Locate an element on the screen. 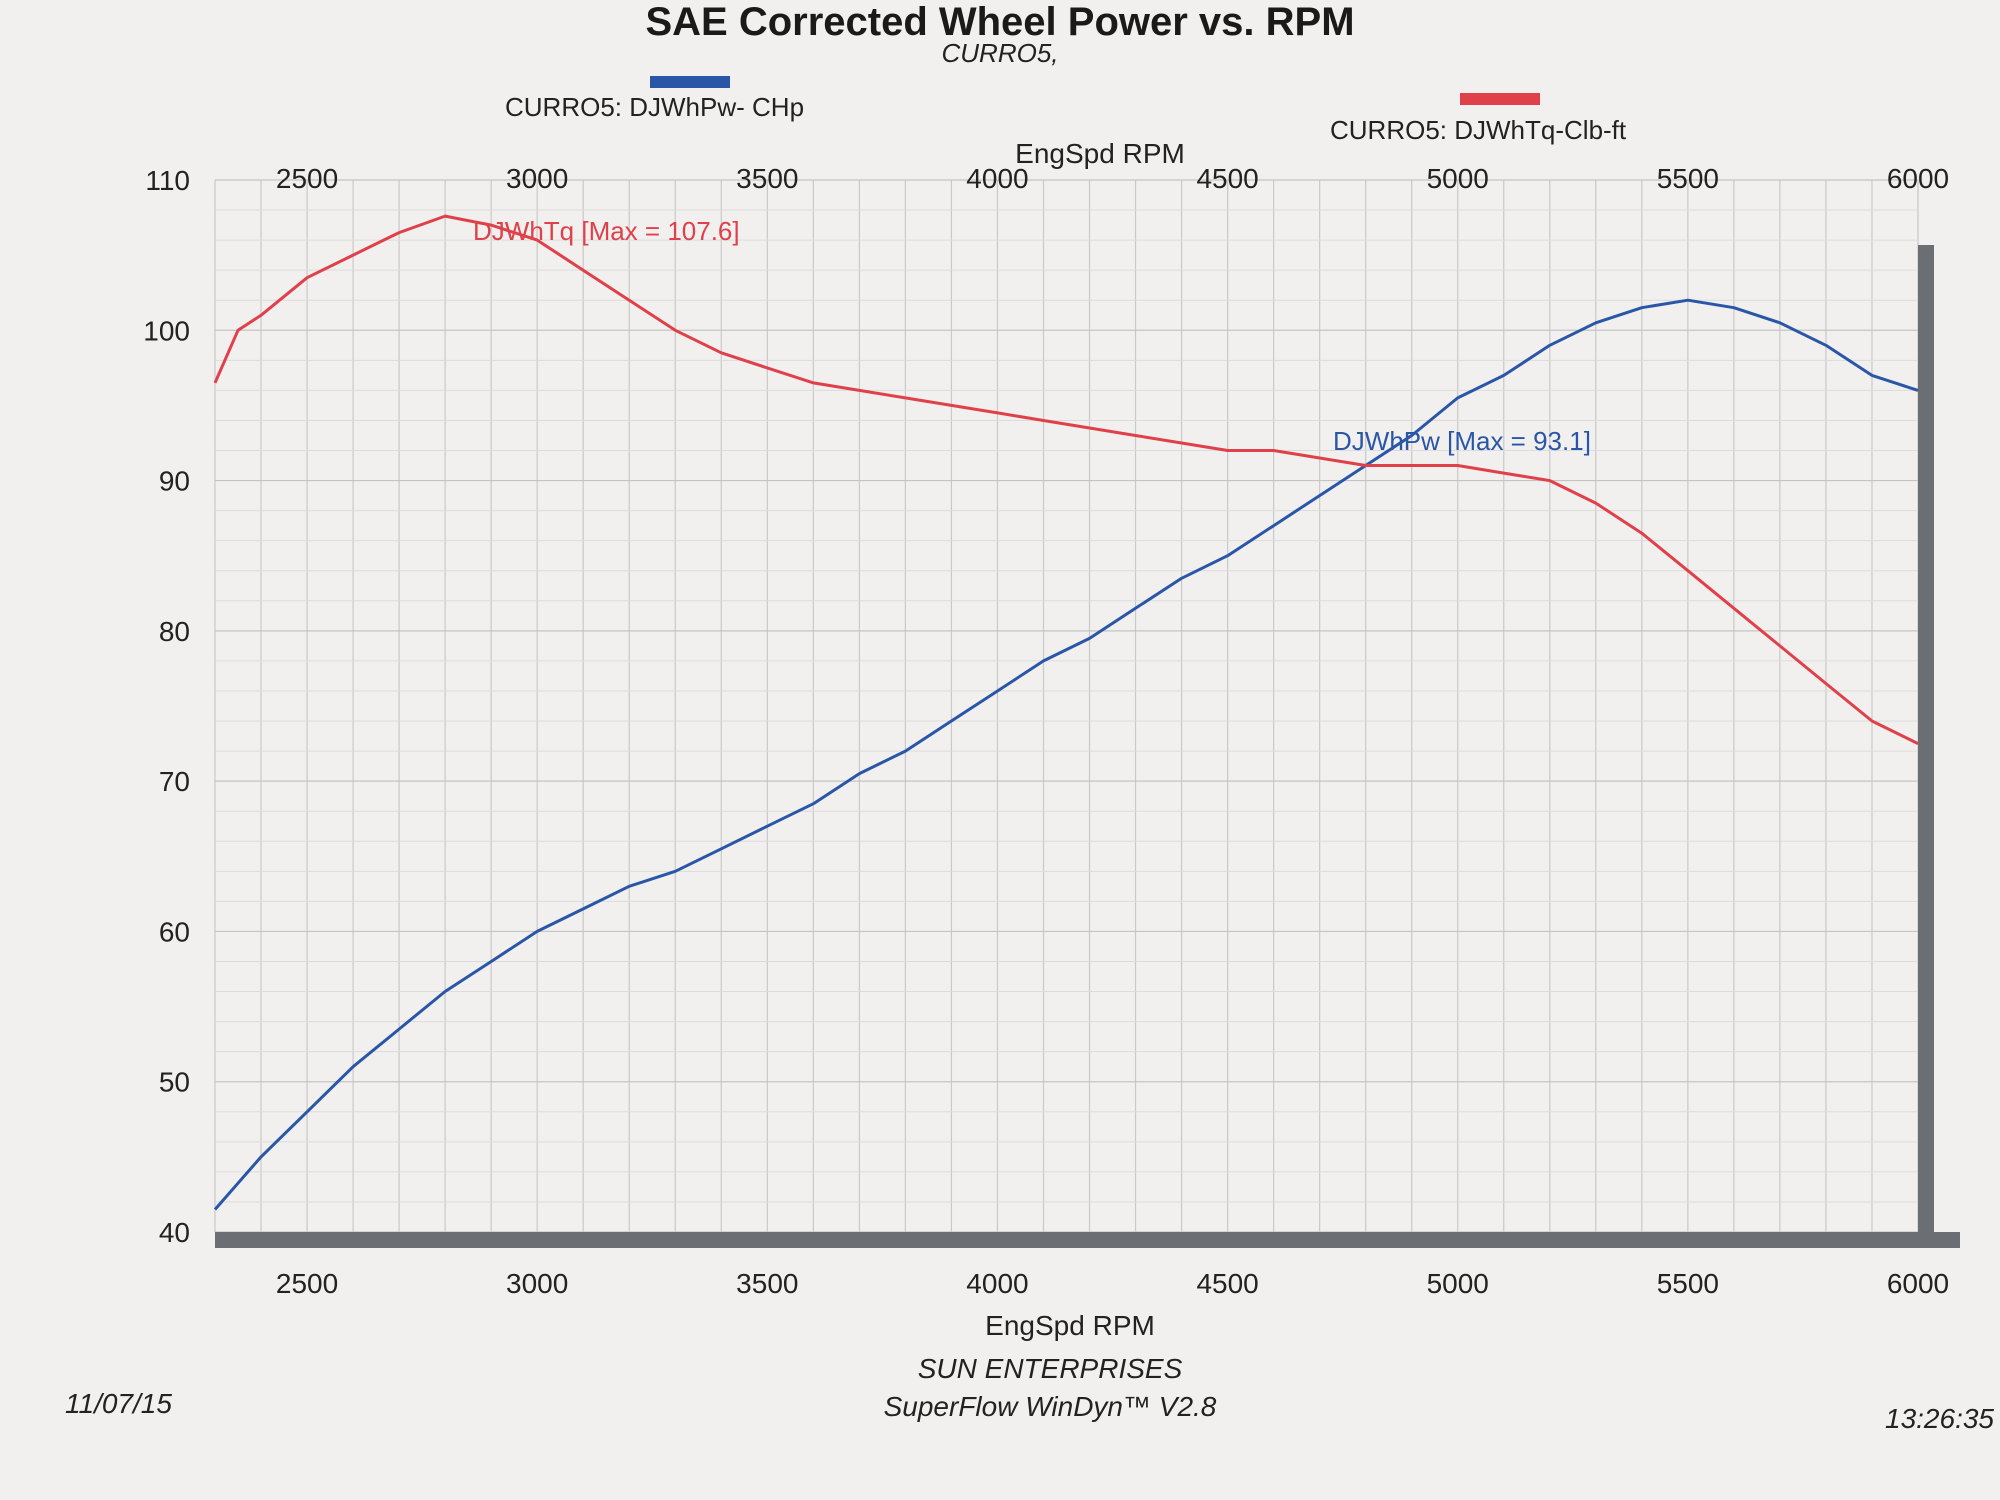 Image resolution: width=2000 pixels, height=1500 pixels. x-tick-label-top: 6000 is located at coordinates (1918, 178).